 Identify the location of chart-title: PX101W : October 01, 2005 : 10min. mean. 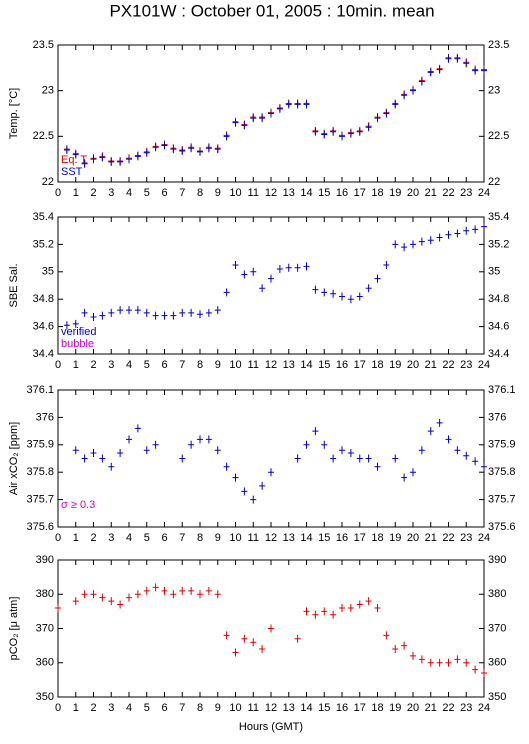
(271, 10).